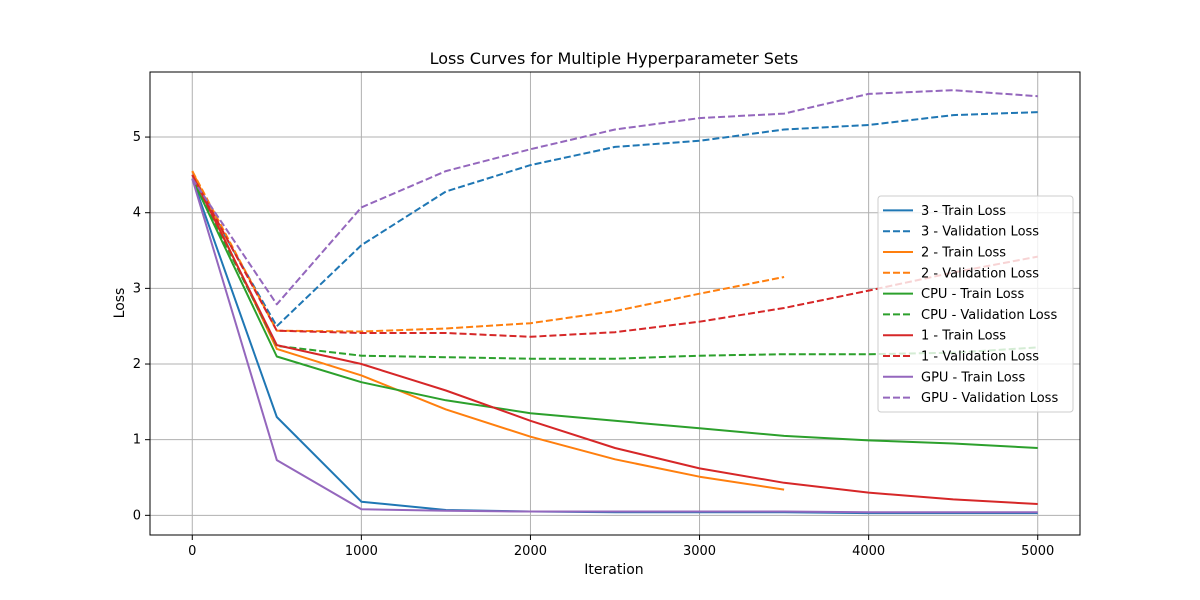 The image size is (1200, 600). What do you see at coordinates (137, 288) in the screenshot?
I see `y-tick-label: 3` at bounding box center [137, 288].